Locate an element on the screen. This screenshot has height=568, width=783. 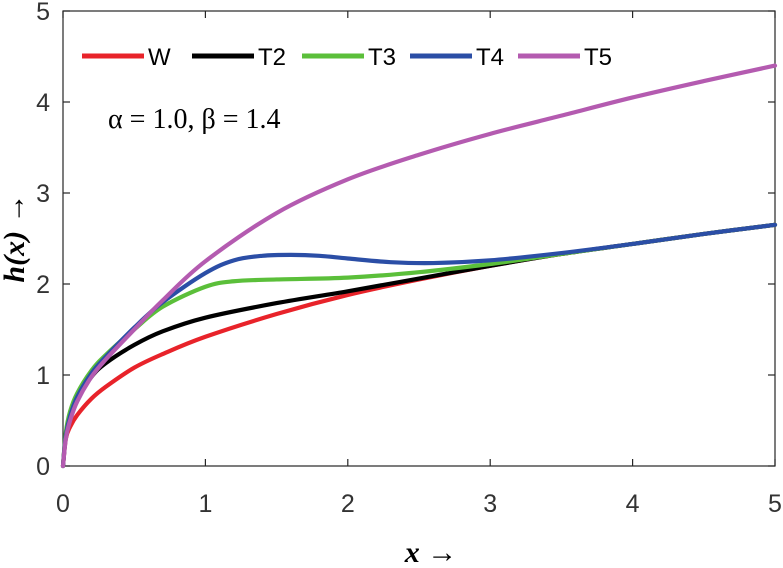
legend-label-t3: T3 is located at coordinates (382, 57).